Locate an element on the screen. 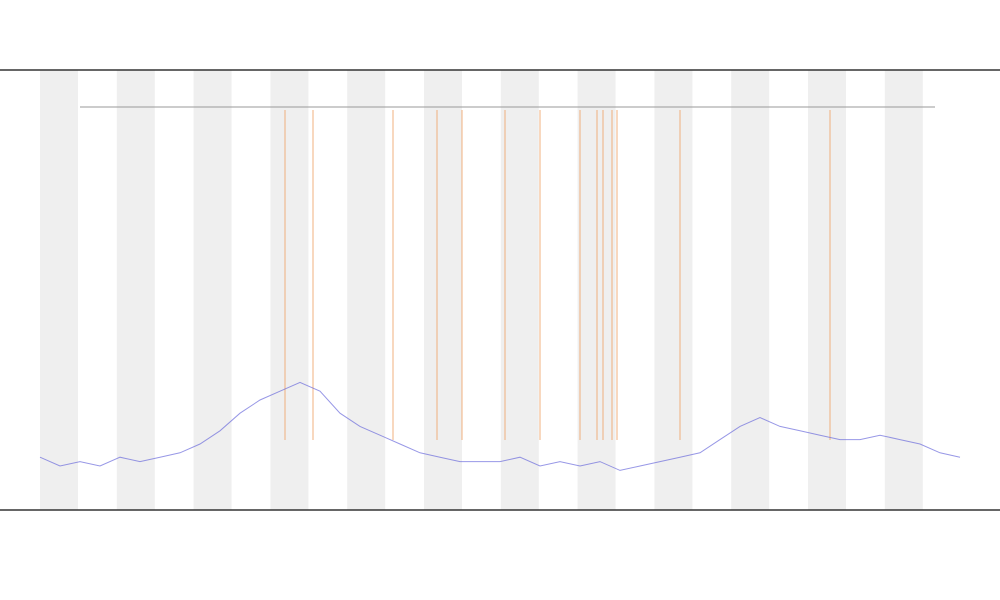 Image resolution: width=1000 pixels, height=600 pixels. series-line is located at coordinates (500, 426).